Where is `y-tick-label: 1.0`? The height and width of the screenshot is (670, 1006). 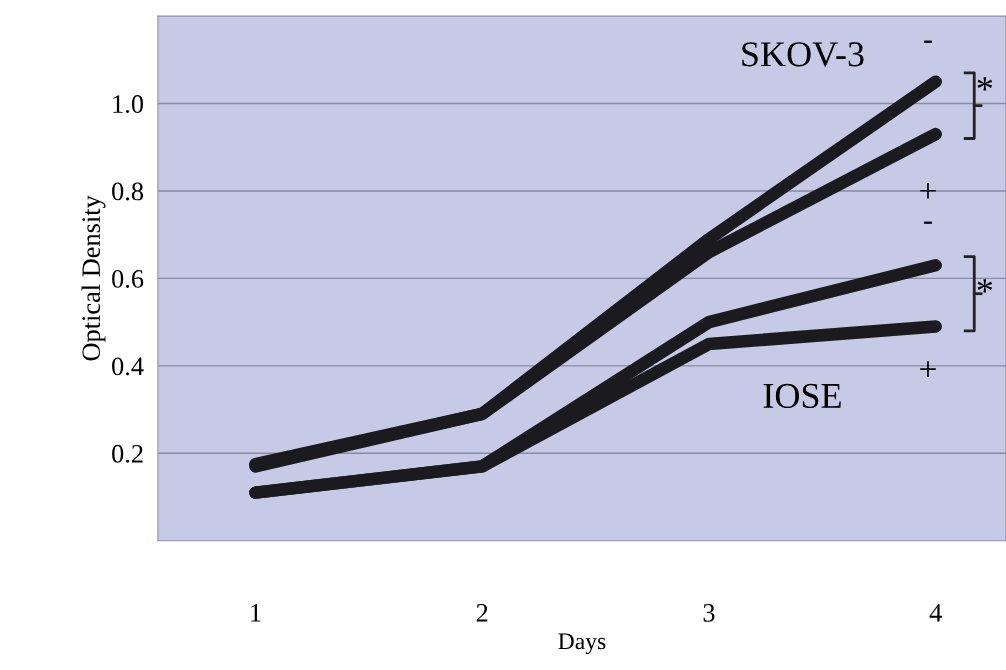
y-tick-label: 1.0 is located at coordinates (128, 104).